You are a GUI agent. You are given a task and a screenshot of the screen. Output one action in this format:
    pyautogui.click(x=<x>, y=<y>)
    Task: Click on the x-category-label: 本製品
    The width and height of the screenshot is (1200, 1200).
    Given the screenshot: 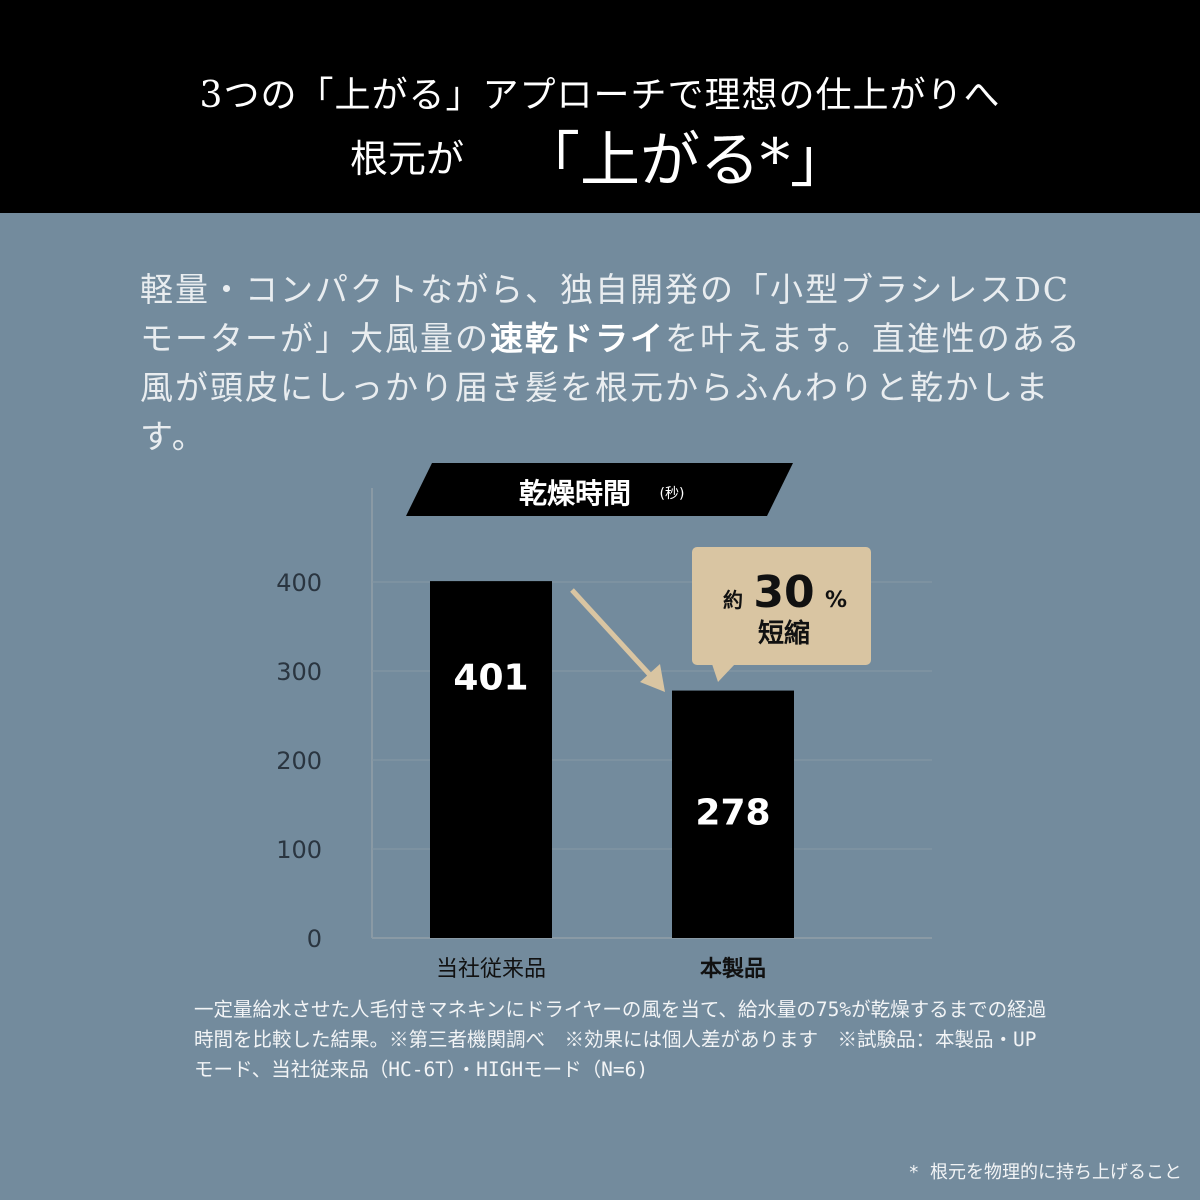 What is the action you would take?
    pyautogui.click(x=733, y=969)
    